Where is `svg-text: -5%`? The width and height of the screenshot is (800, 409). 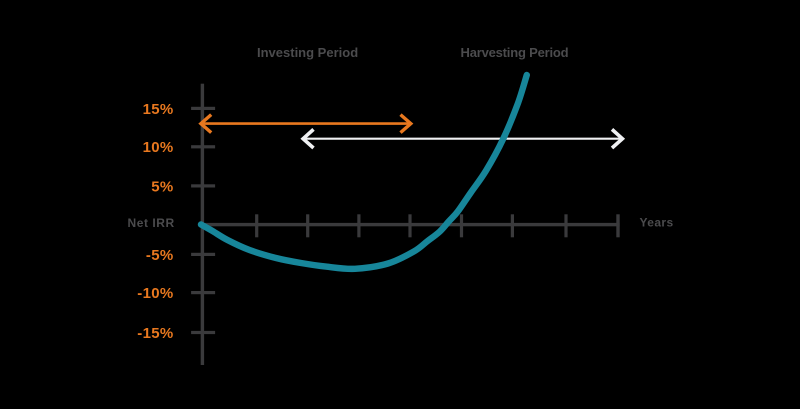
svg-text: -5% is located at coordinates (160, 255).